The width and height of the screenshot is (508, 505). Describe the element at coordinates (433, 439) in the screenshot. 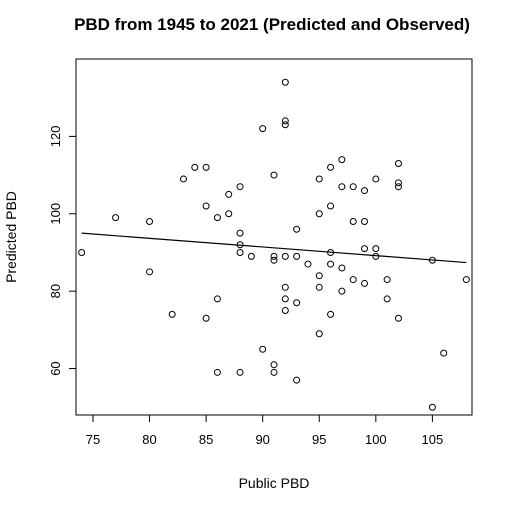

I see `x-tick-label: 105` at that location.